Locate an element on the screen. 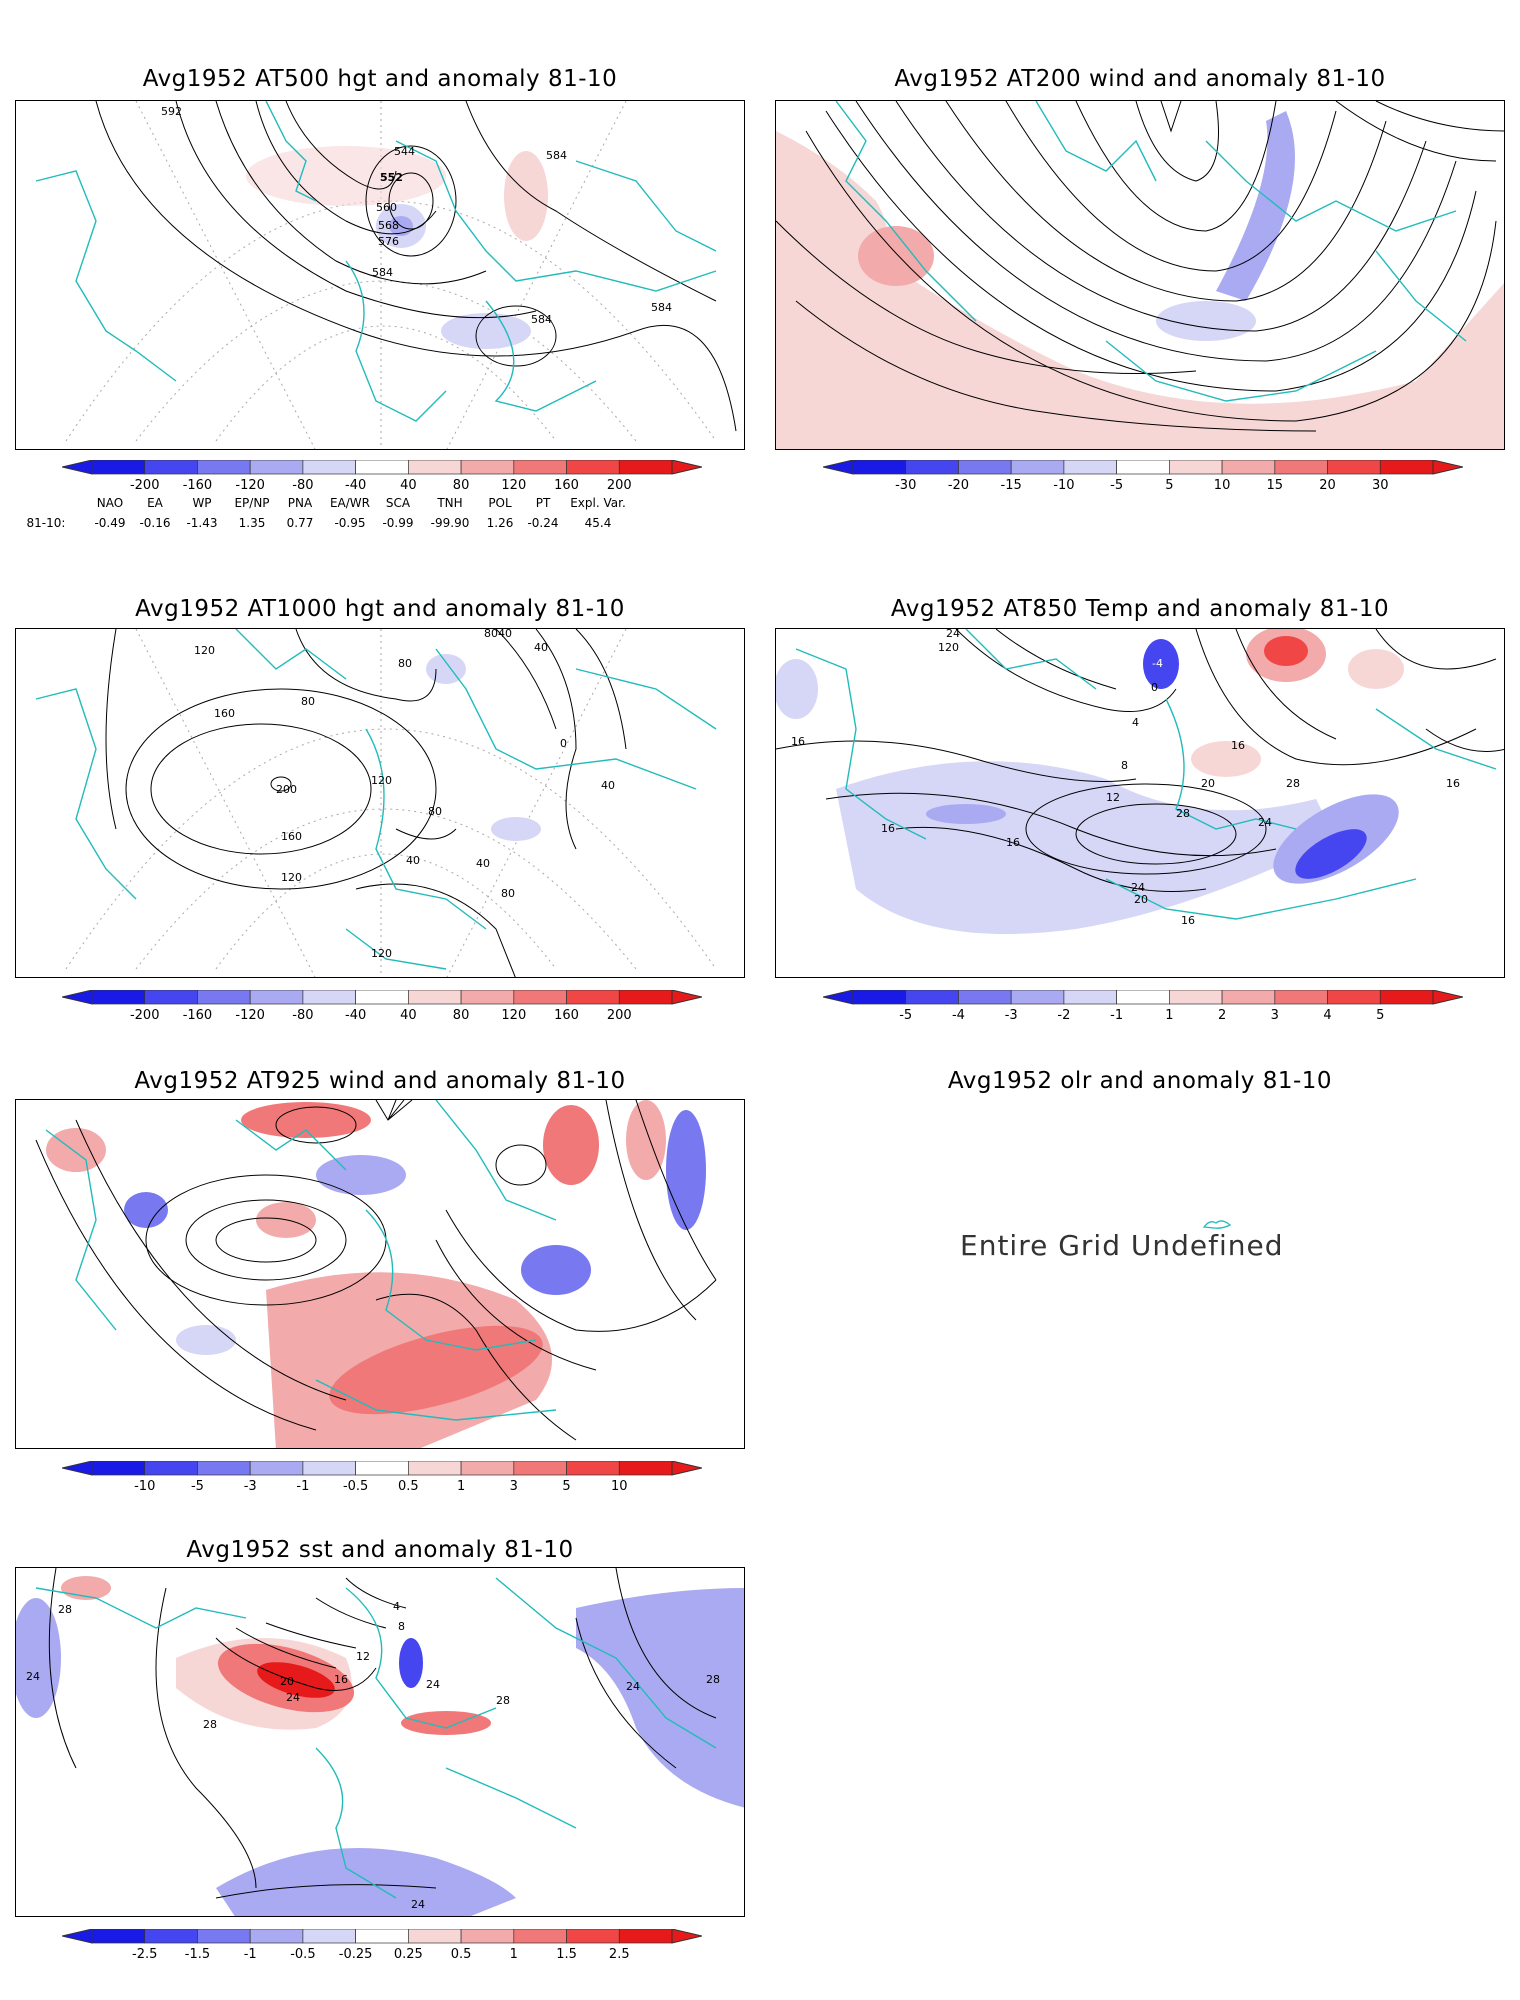 The height and width of the screenshot is (2000, 1520). colorbar-tick-label: 160 is located at coordinates (566, 1015).